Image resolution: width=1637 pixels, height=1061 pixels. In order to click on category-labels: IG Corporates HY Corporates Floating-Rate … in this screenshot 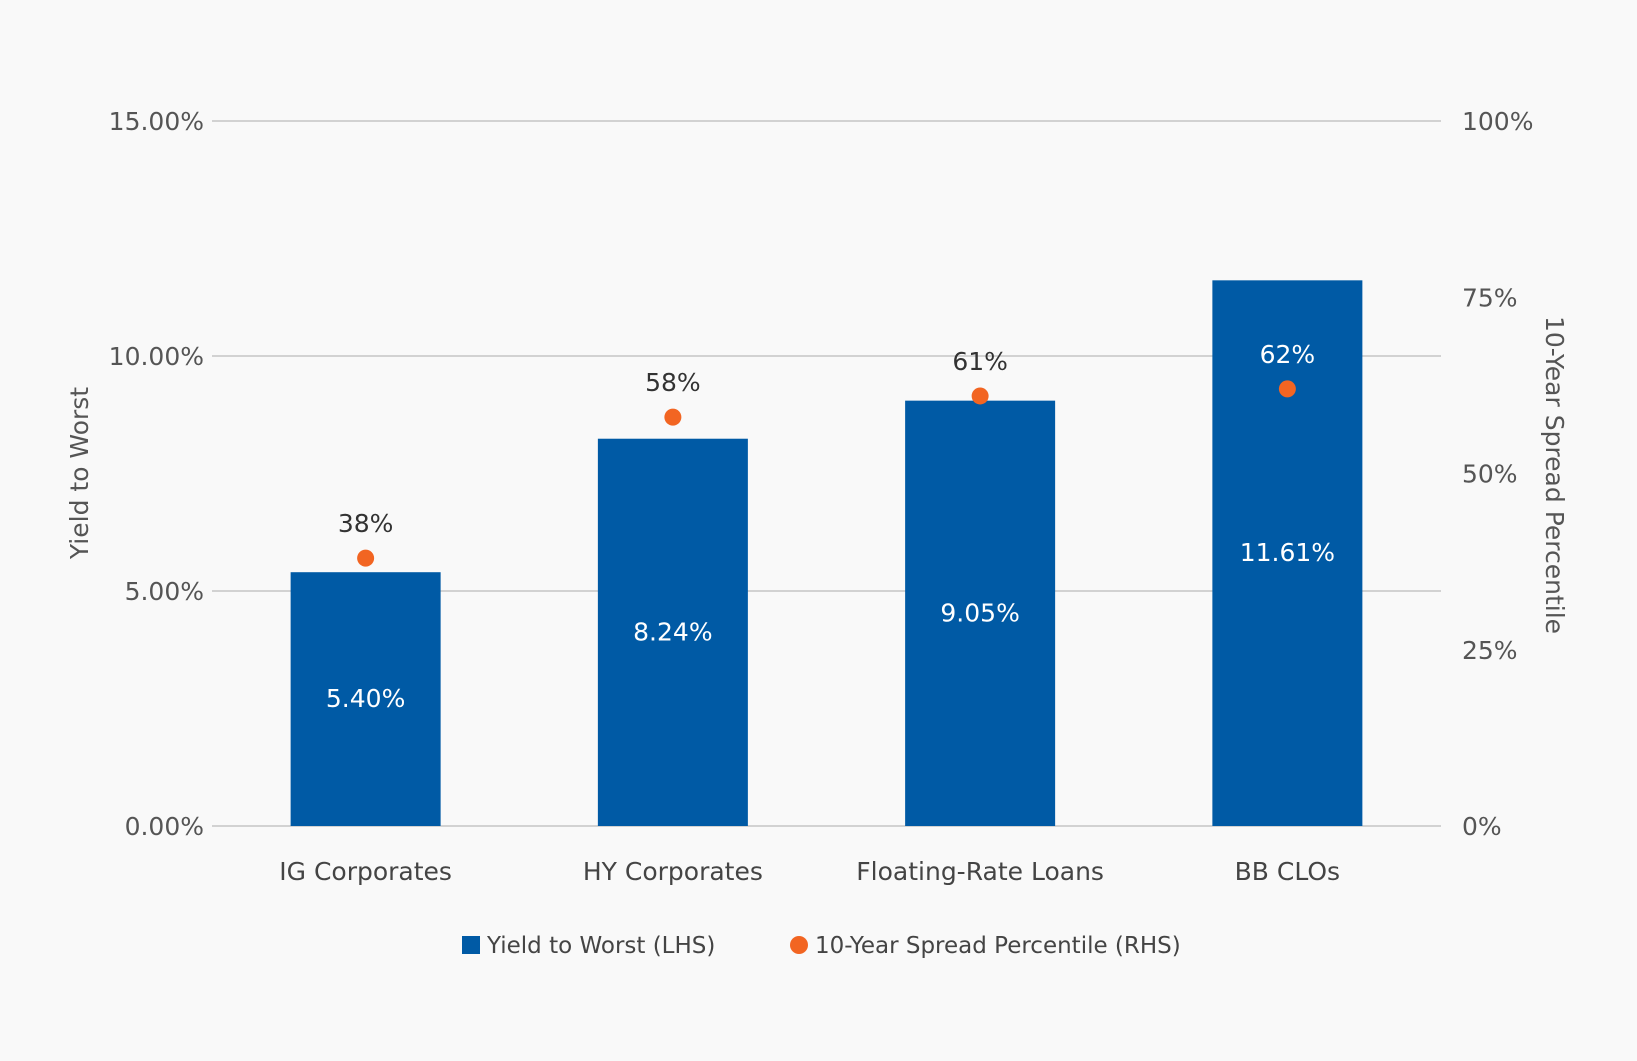, I will do `click(809, 871)`.